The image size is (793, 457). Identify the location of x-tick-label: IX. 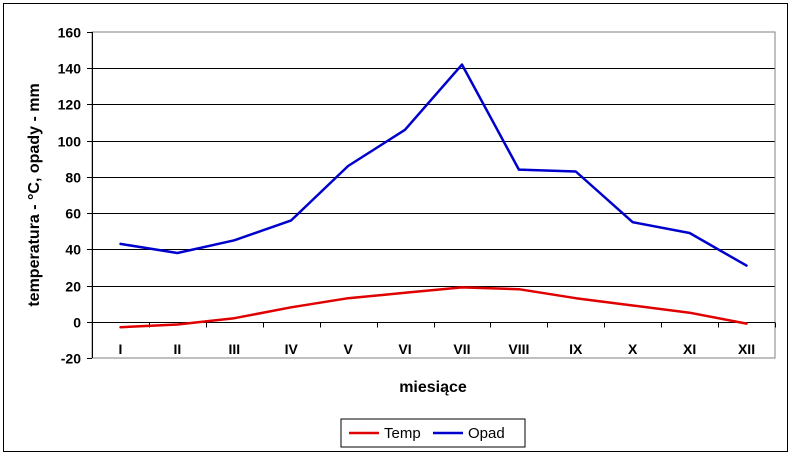
(576, 349).